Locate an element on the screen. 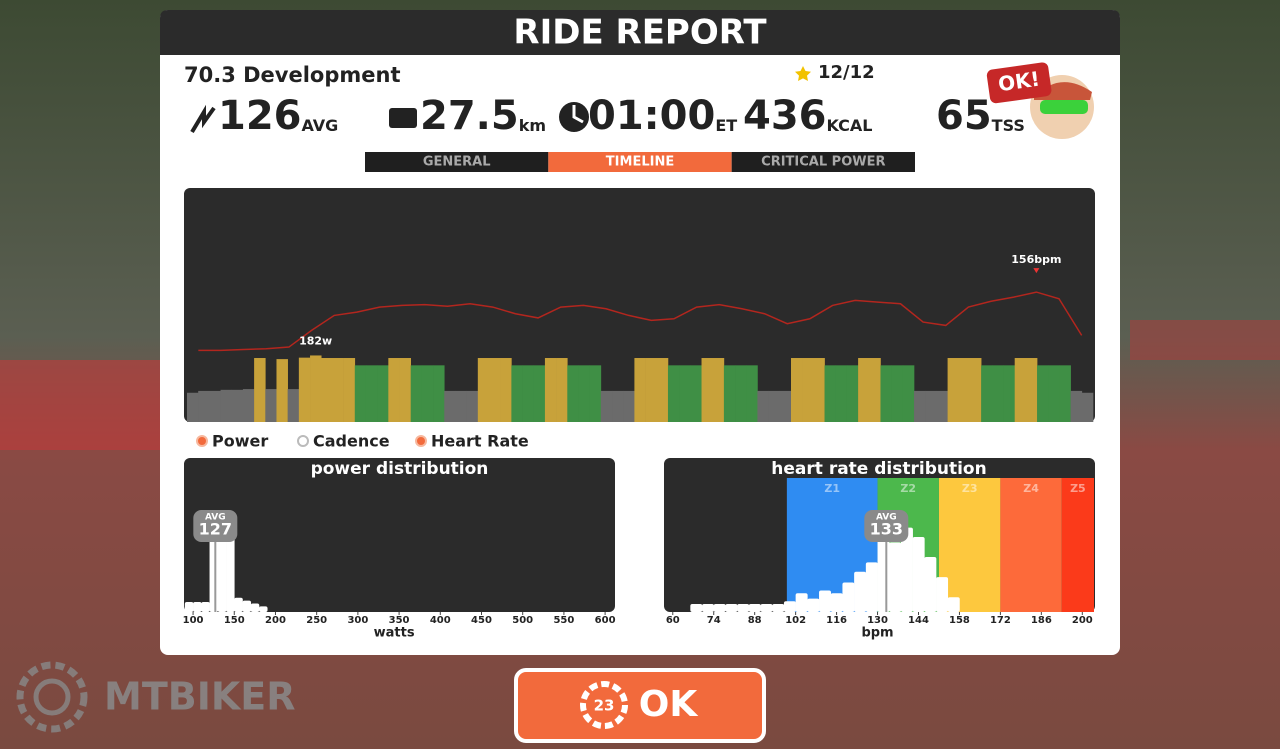 Image resolution: width=1280 pixels, height=749 pixels. stat: 65TSS is located at coordinates (980, 116).